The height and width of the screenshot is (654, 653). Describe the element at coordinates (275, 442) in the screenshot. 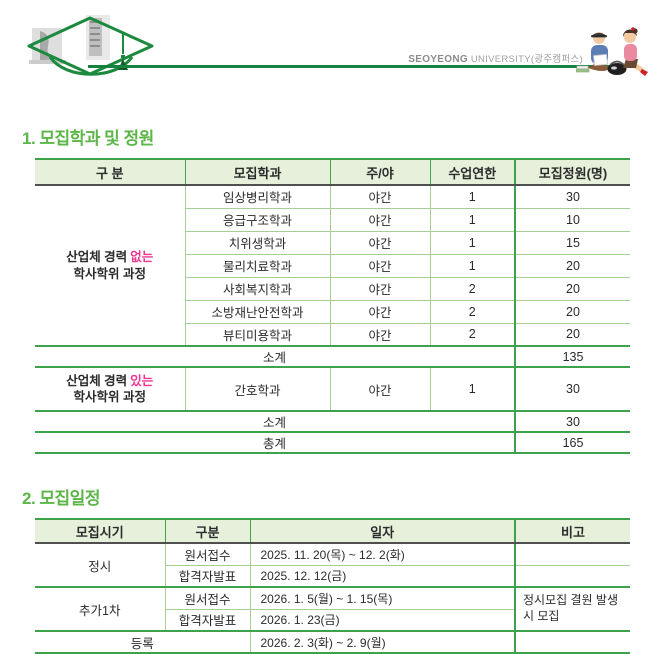

I see `total-label: 총계` at that location.